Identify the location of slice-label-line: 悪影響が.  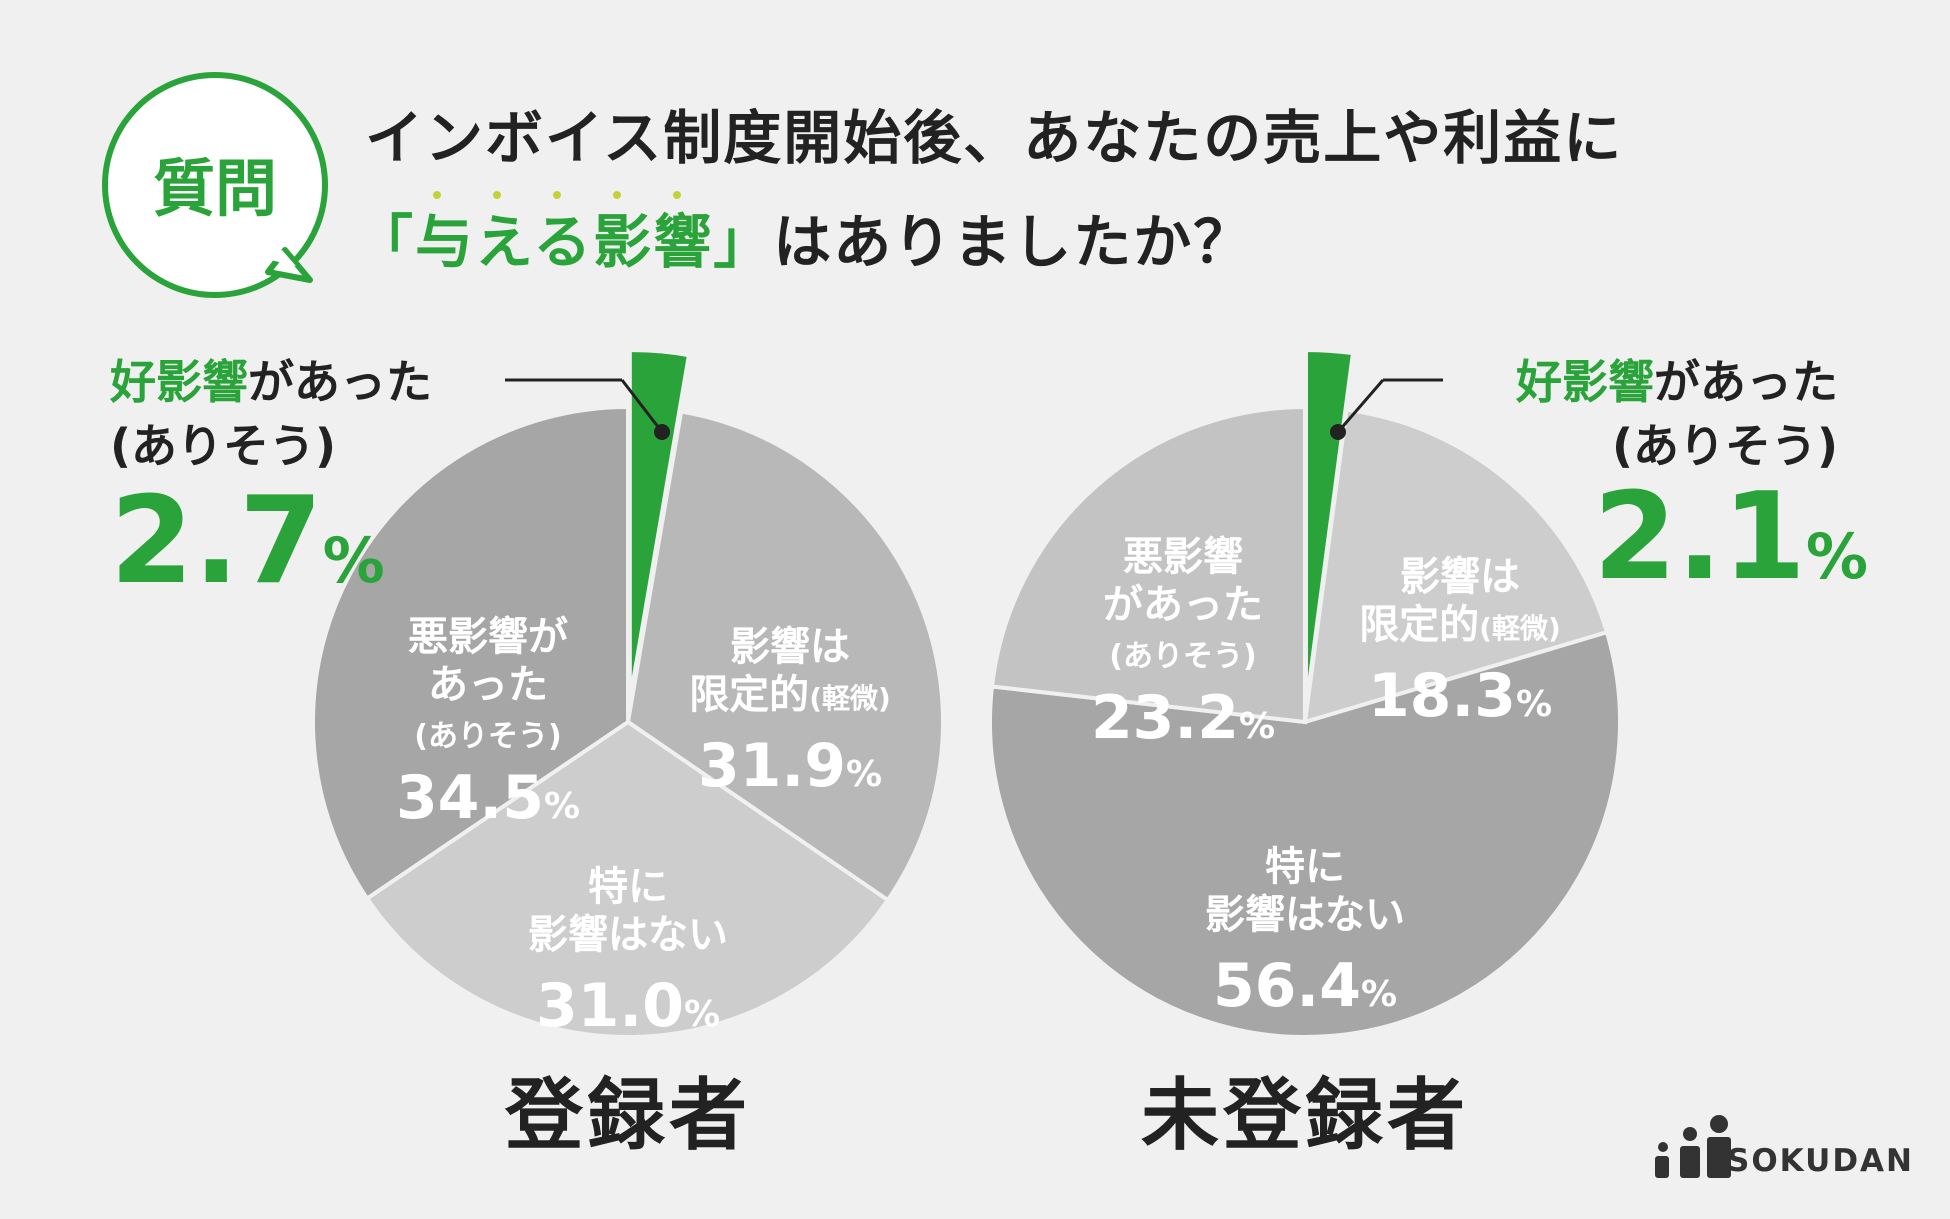
(488, 637).